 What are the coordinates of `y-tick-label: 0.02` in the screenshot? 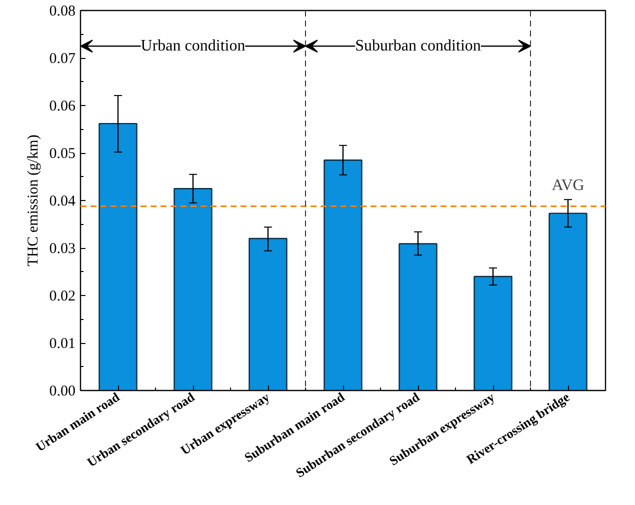 It's located at (62, 296).